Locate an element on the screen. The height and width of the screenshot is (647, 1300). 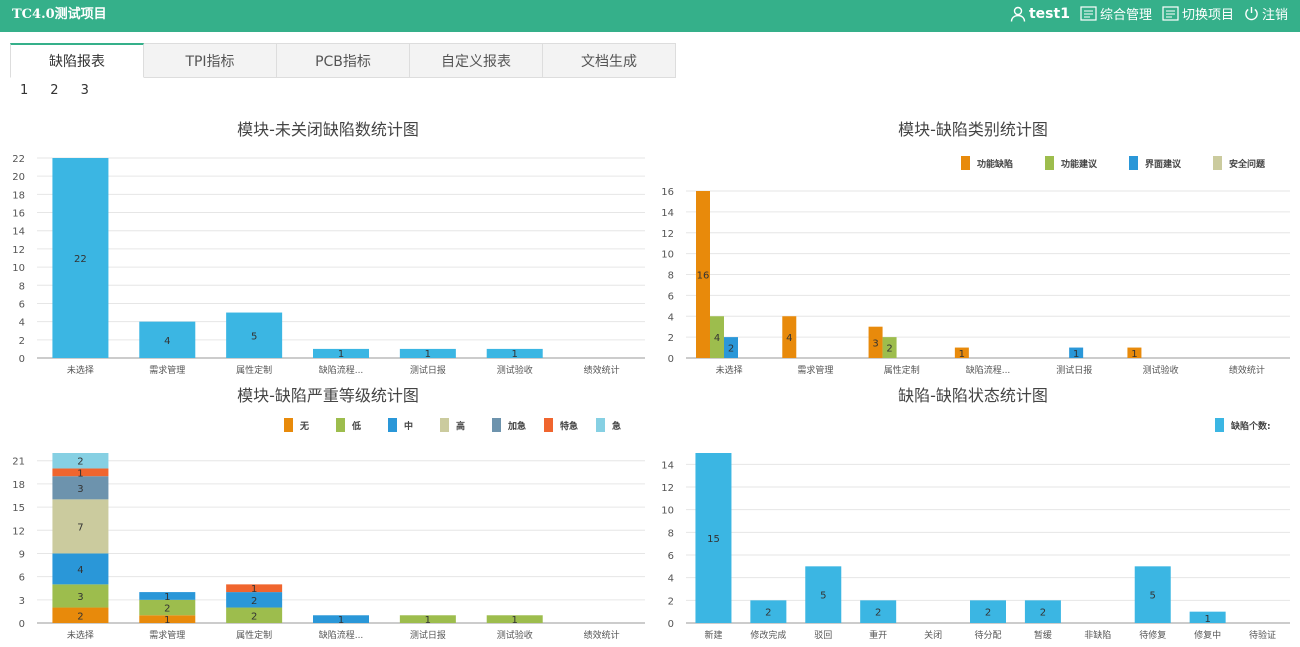
page-link-1: 1 is located at coordinates (24, 90).